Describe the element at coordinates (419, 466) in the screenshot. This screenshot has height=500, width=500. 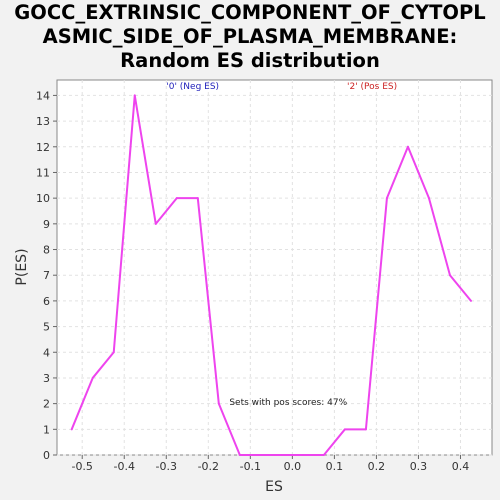
I see `x-tick-label: 0.3` at that location.